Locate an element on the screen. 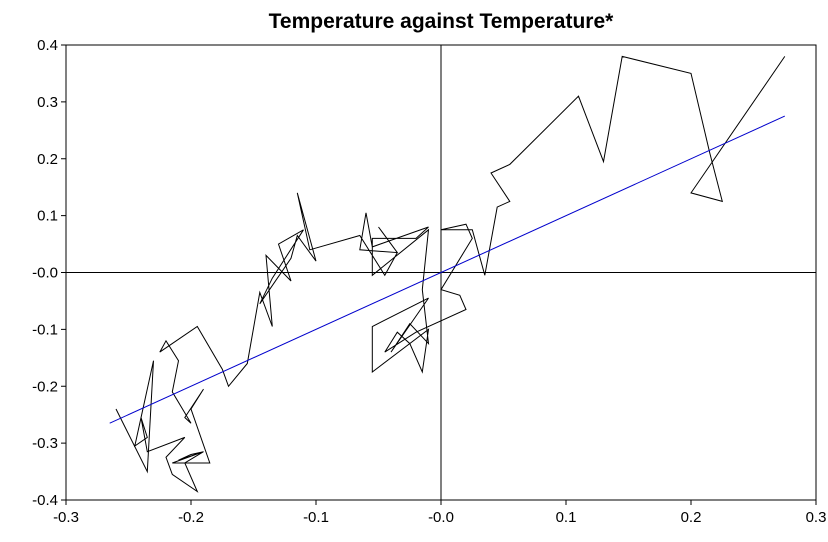  x-tick-label: 0.1 is located at coordinates (566, 517).